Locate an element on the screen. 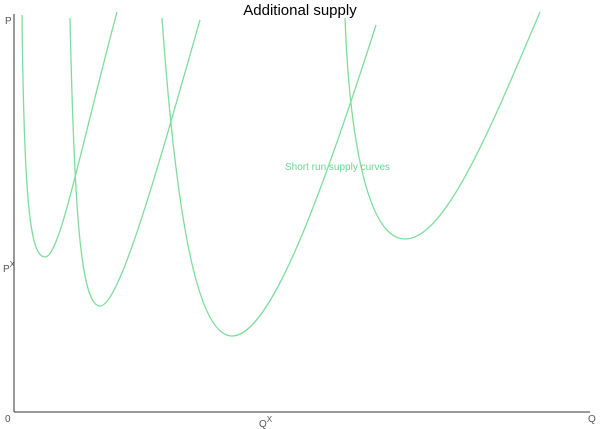 Image resolution: width=600 pixels, height=429 pixels. quantity-mark-base: Q is located at coordinates (263, 424).